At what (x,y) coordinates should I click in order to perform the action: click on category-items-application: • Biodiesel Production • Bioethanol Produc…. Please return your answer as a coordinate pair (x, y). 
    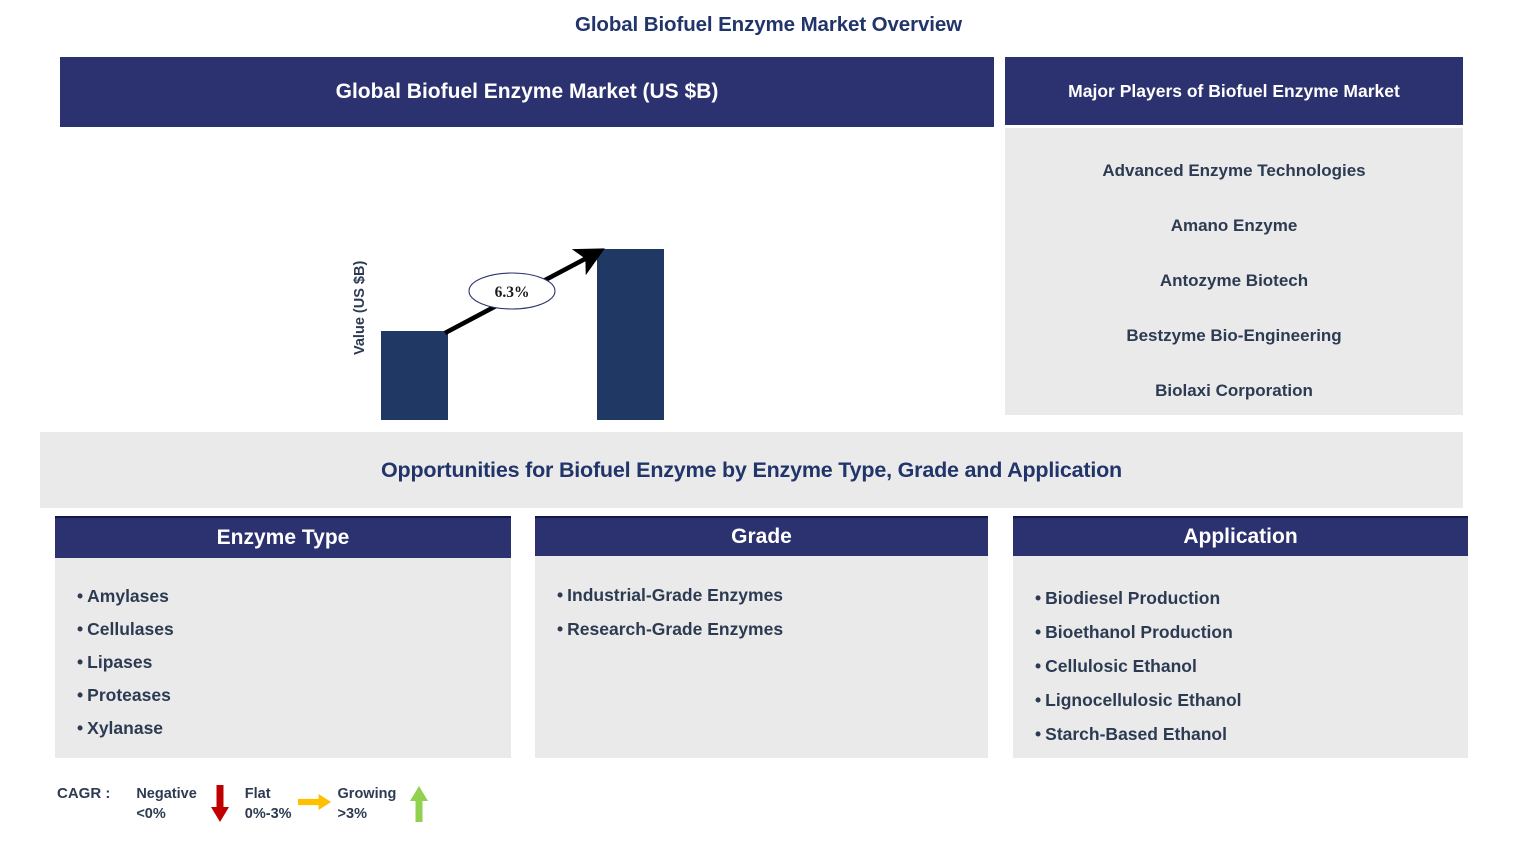
    Looking at the image, I should click on (1240, 657).